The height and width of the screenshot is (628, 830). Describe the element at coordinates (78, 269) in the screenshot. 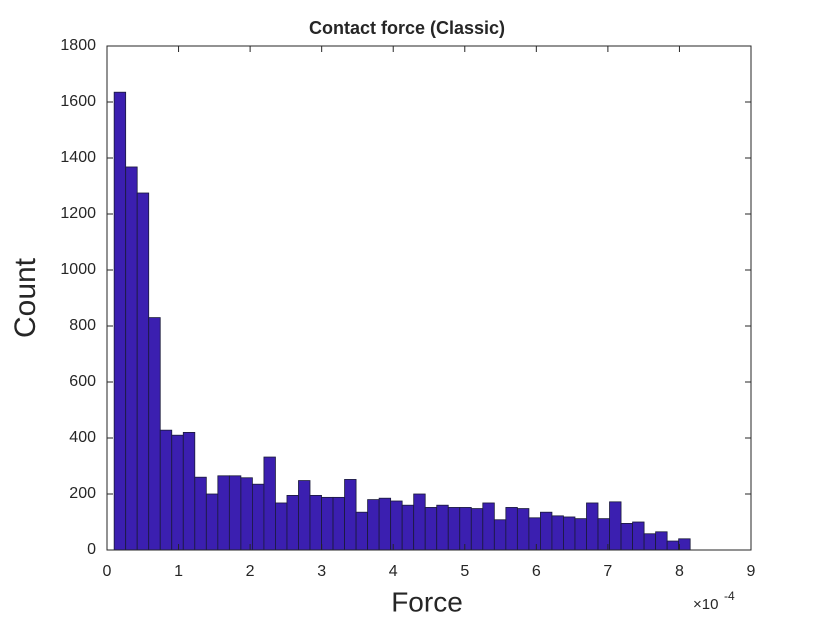

I see `y-tick-label: 1000` at that location.